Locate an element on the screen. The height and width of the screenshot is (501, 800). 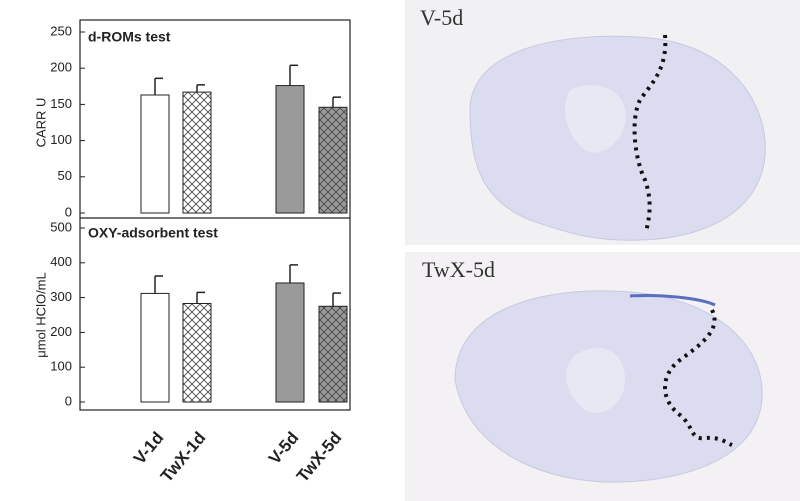
y-axis-label: CARR U is located at coordinates (40, 123).